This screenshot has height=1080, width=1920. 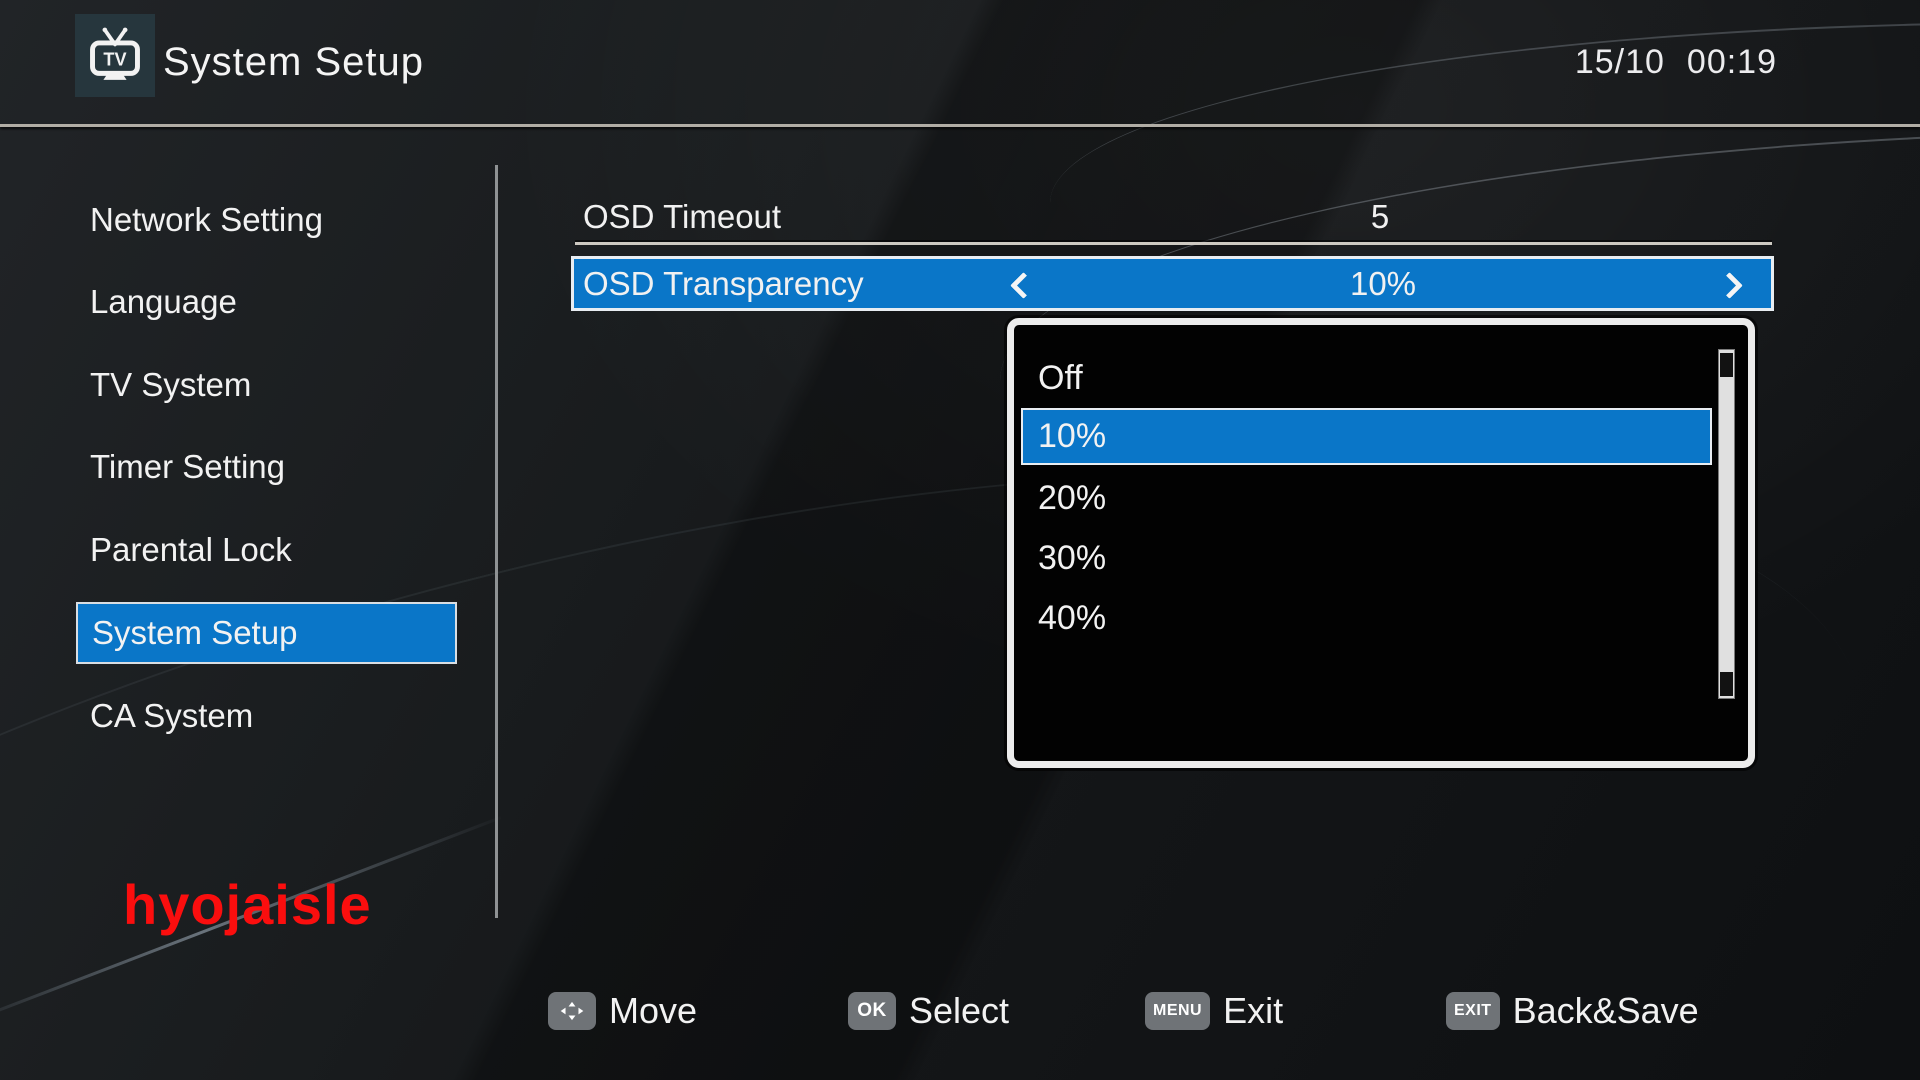 I want to click on exit-button-badge: EXIT, so click(x=1473, y=1011).